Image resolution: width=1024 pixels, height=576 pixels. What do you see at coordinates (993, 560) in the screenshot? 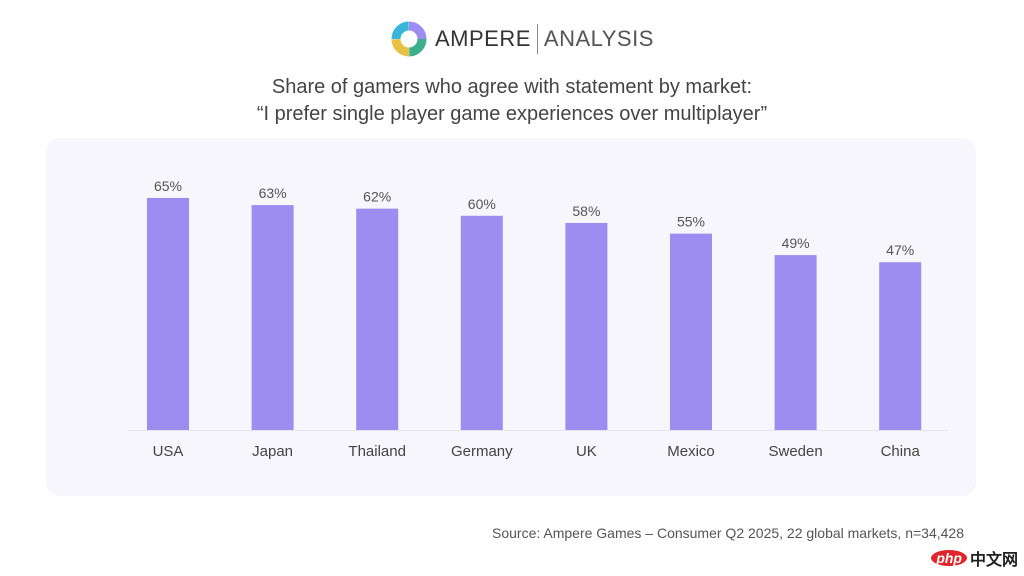
I see `watermark-text: 中文网` at bounding box center [993, 560].